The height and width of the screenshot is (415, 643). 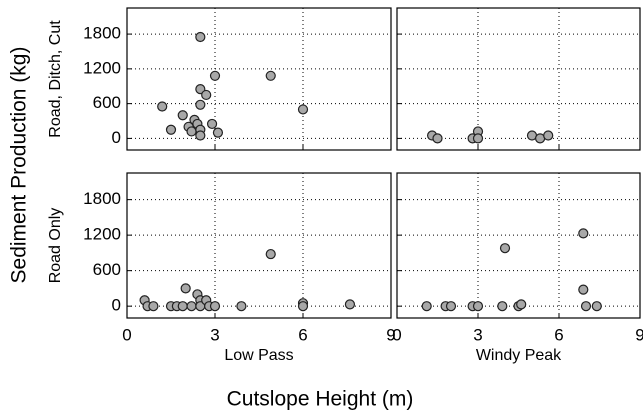 What do you see at coordinates (19, 165) in the screenshot?
I see `y-axis-title: Sediment Production (kg)` at bounding box center [19, 165].